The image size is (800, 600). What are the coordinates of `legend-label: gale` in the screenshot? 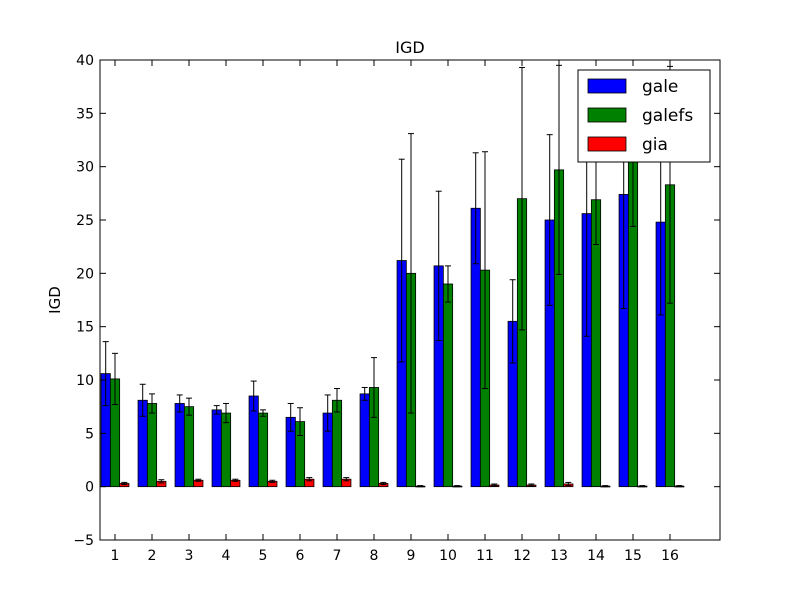 It's located at (660, 87).